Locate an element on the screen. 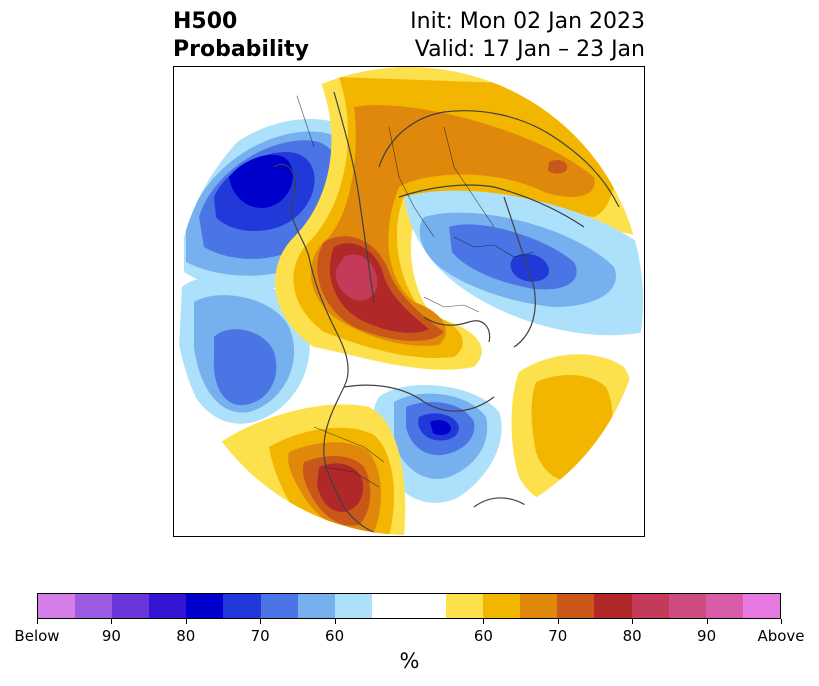 Image resolution: width=819 pixels, height=686 pixels. valid-date: Valid: 17 Jan – 23 Jan is located at coordinates (529, 49).